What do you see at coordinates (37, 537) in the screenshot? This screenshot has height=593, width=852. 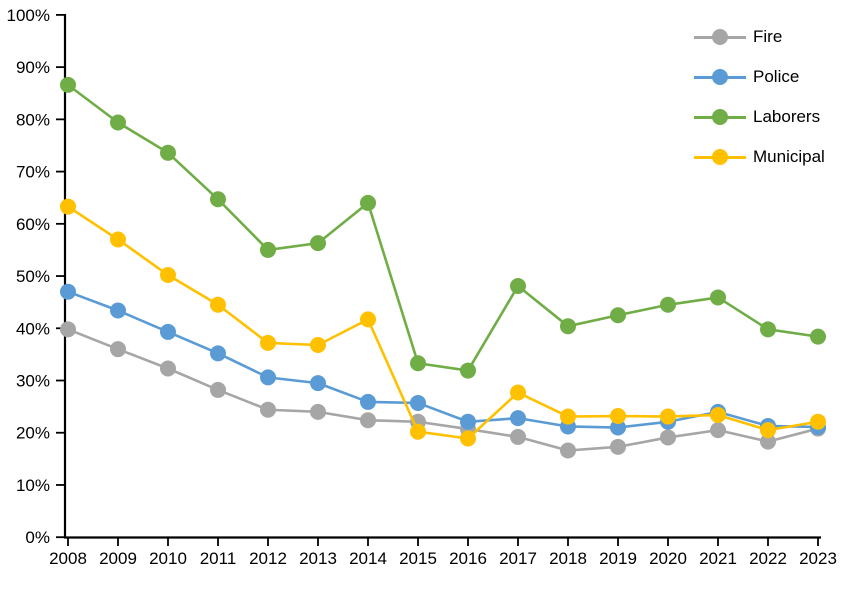 I see `y-tick-label: 0%` at bounding box center [37, 537].